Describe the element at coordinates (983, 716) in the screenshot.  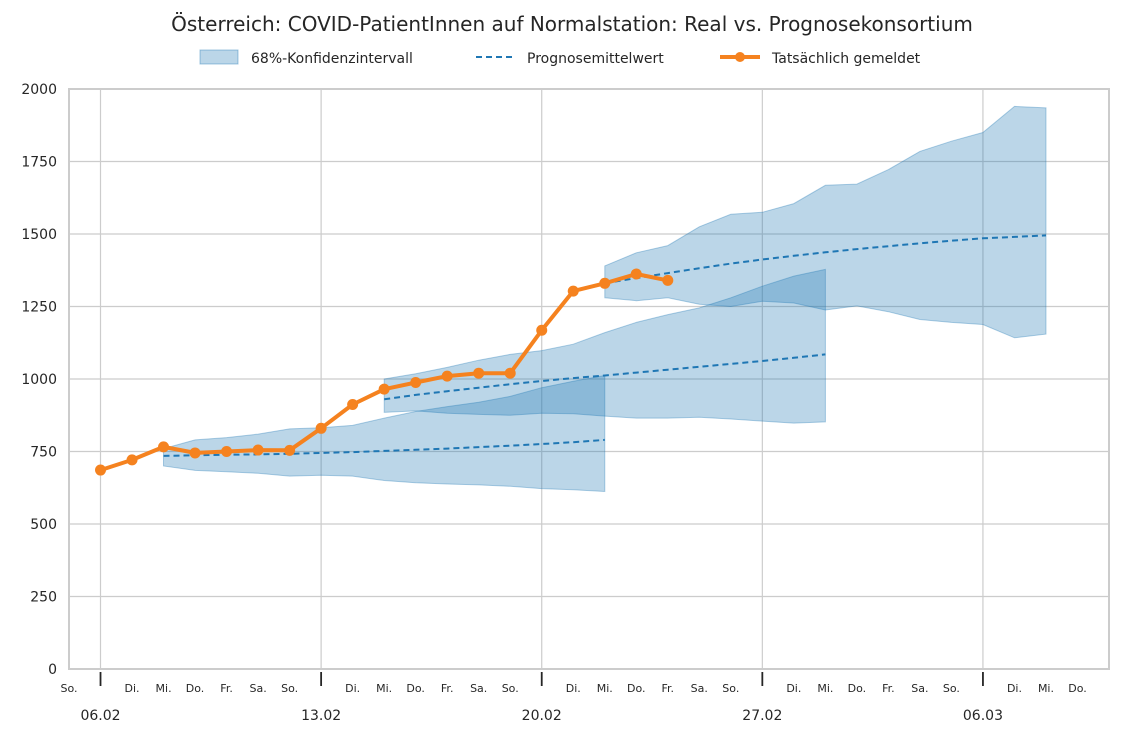
I see `x-major-tick-label: 06.03` at that location.